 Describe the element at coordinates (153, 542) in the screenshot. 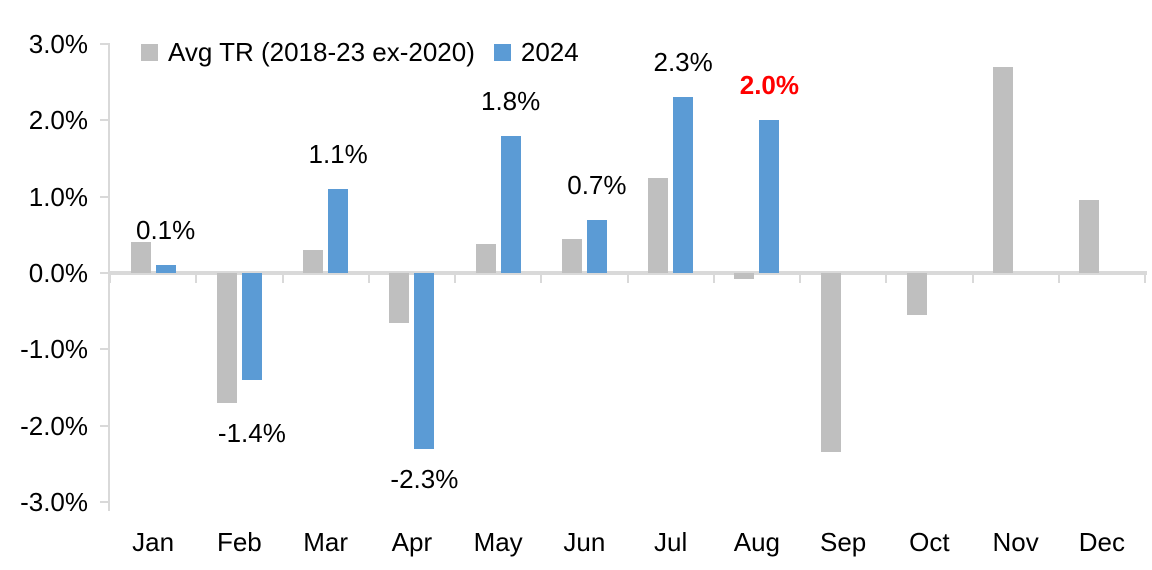

I see `x-axis-label-jan: Jan` at that location.